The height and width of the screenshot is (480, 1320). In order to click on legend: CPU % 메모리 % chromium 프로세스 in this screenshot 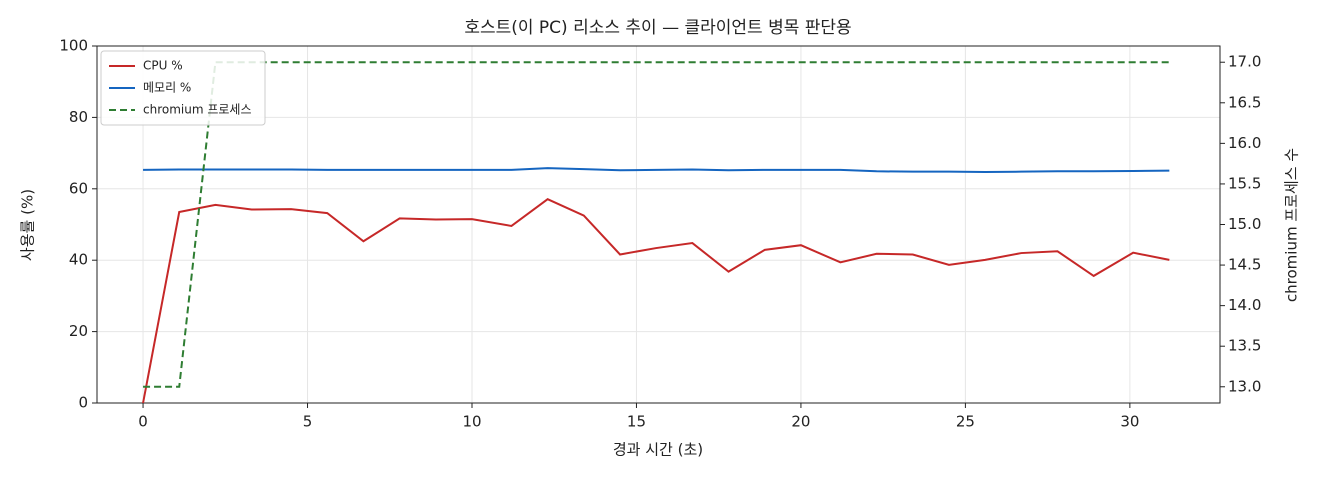, I will do `click(183, 88)`.